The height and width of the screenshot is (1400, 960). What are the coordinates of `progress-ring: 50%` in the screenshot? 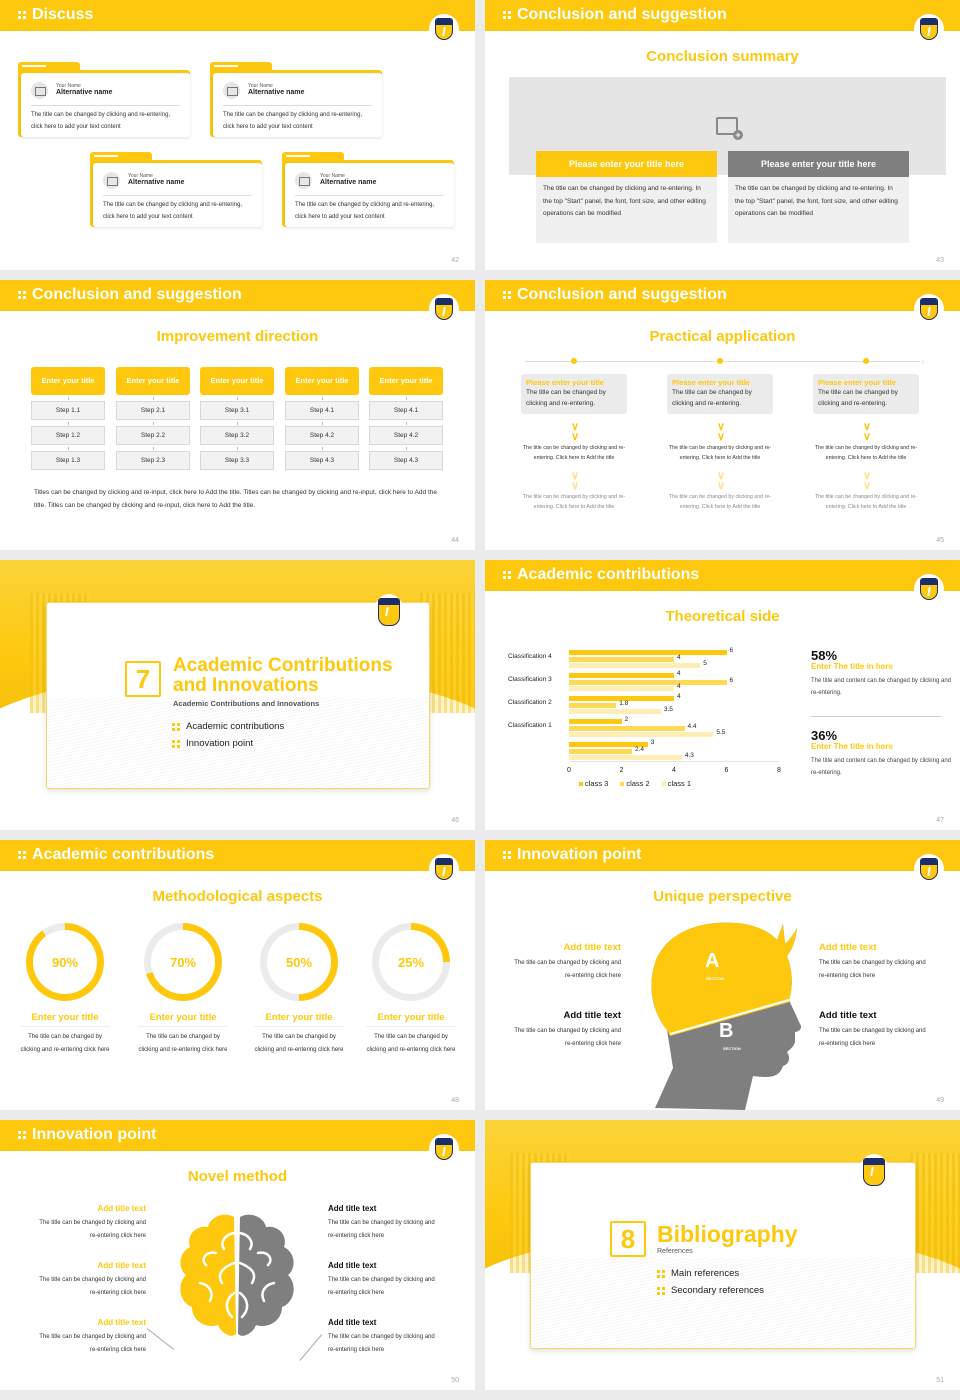 It's located at (299, 962).